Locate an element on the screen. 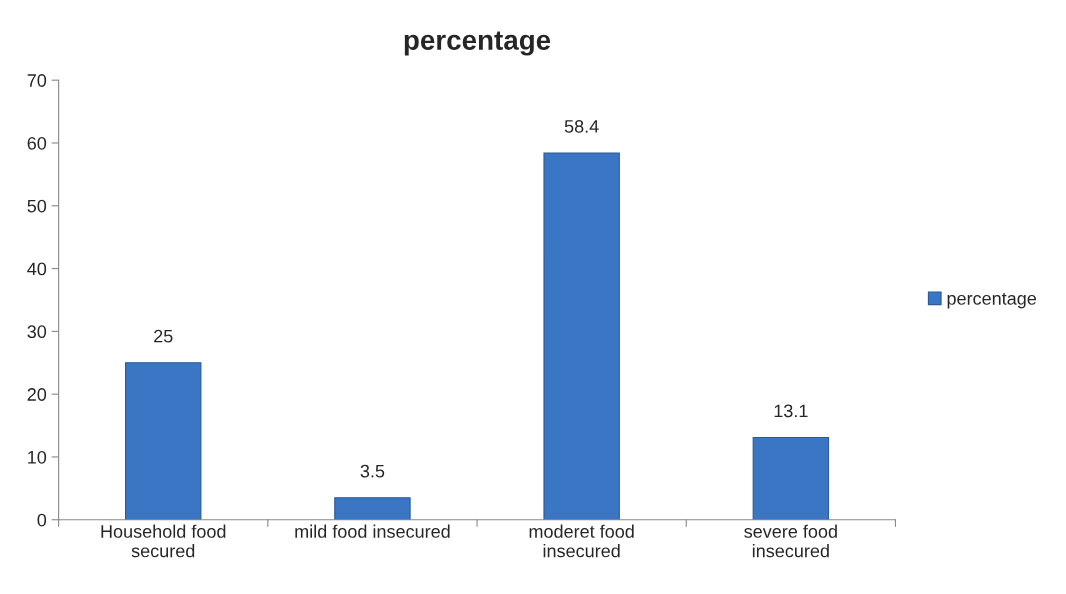 The width and height of the screenshot is (1066, 594). y-tick-label: 20 is located at coordinates (37, 394).